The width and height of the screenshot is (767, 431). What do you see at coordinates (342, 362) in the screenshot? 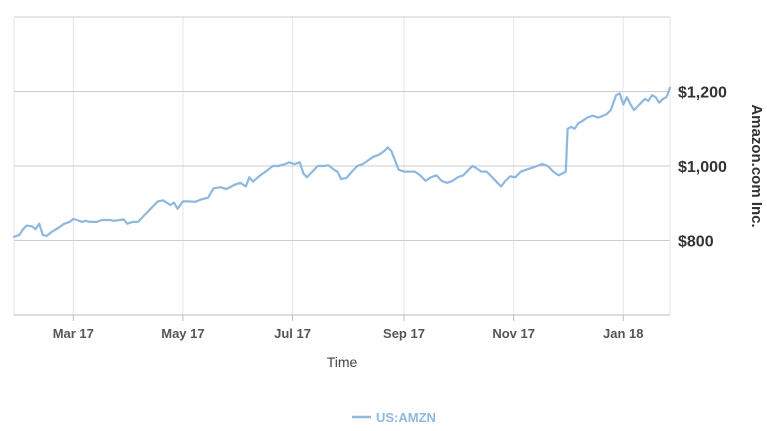
I see `x-axis-title: Time` at bounding box center [342, 362].